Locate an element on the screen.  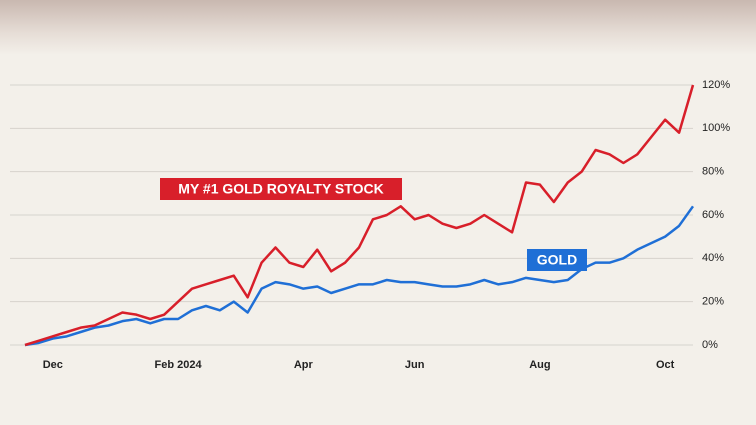
y-tick-label: 40% is located at coordinates (713, 258).